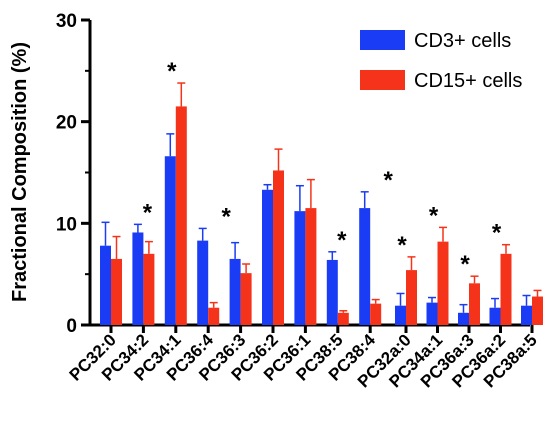 This screenshot has width=550, height=432. Describe the element at coordinates (441, 61) in the screenshot. I see `legend: CD3+ cells CD15+ cells` at that location.